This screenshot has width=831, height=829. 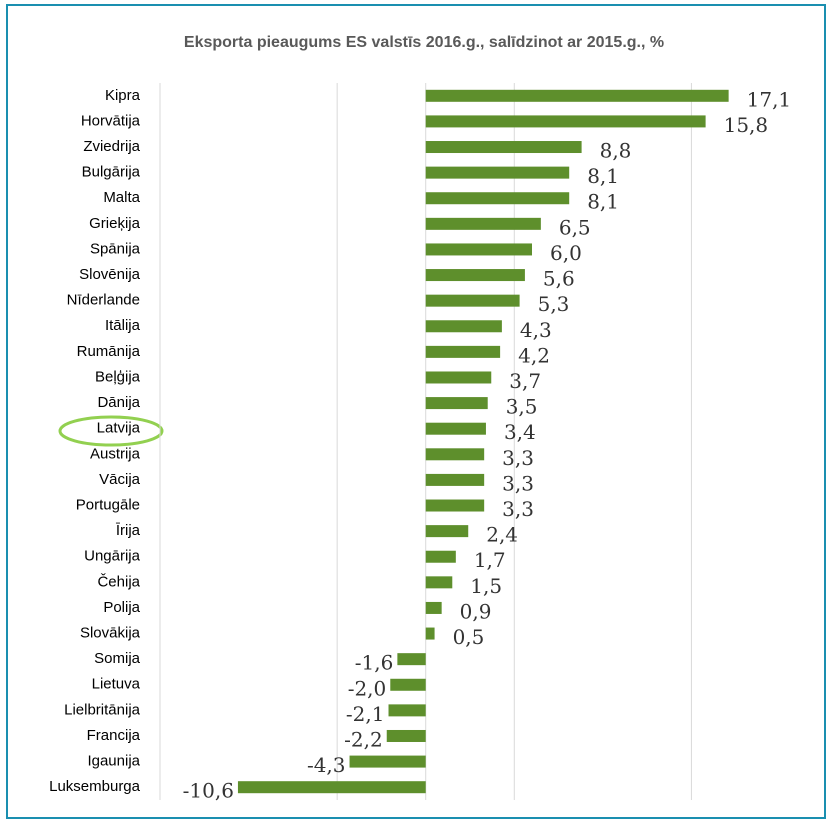 What do you see at coordinates (363, 739) in the screenshot?
I see `value-label: -2,2` at bounding box center [363, 739].